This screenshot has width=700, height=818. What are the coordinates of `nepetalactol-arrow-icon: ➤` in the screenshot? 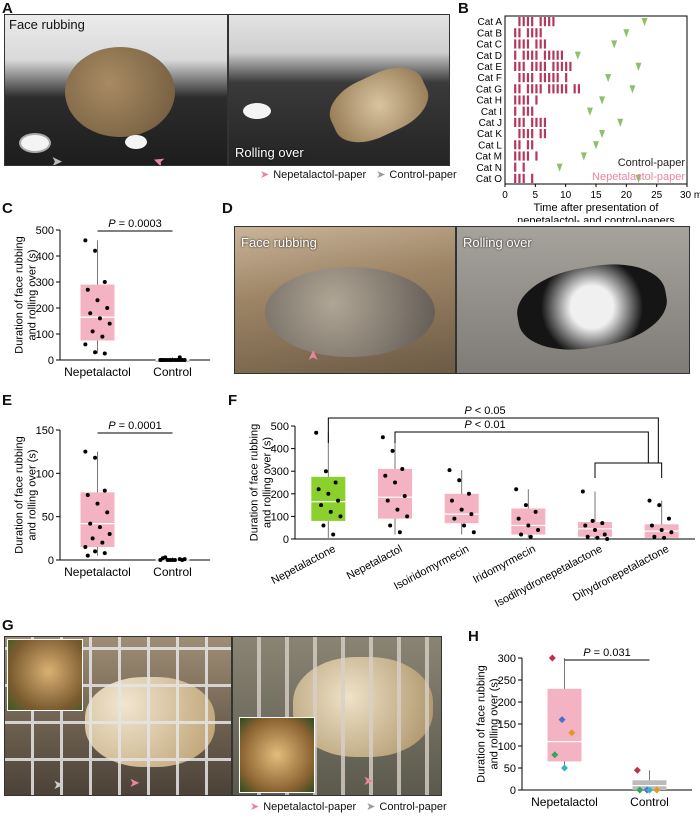 It's located at (265, 175).